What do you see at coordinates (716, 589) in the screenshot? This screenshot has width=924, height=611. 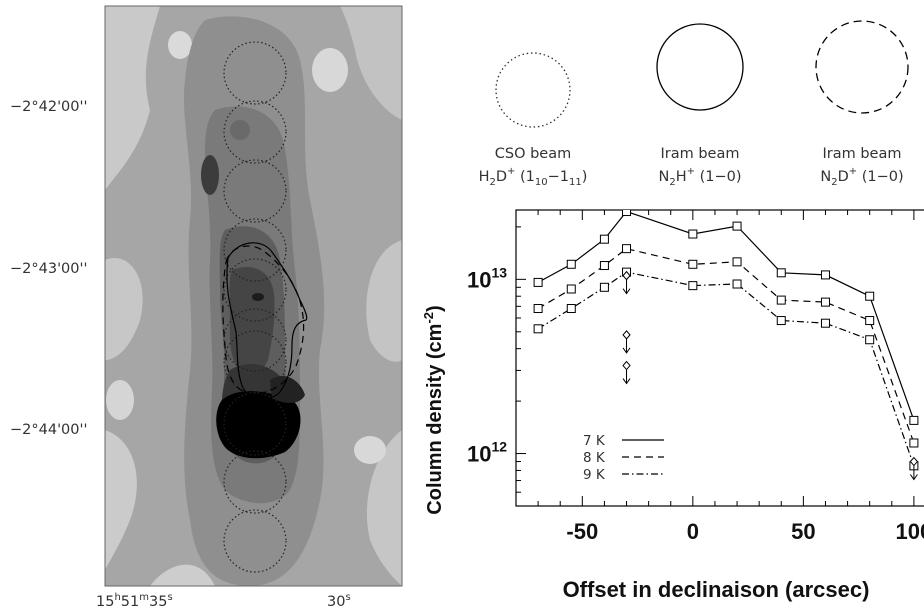 I see `x-axis-label: Offset in declinaison (arcsec)` at bounding box center [716, 589].